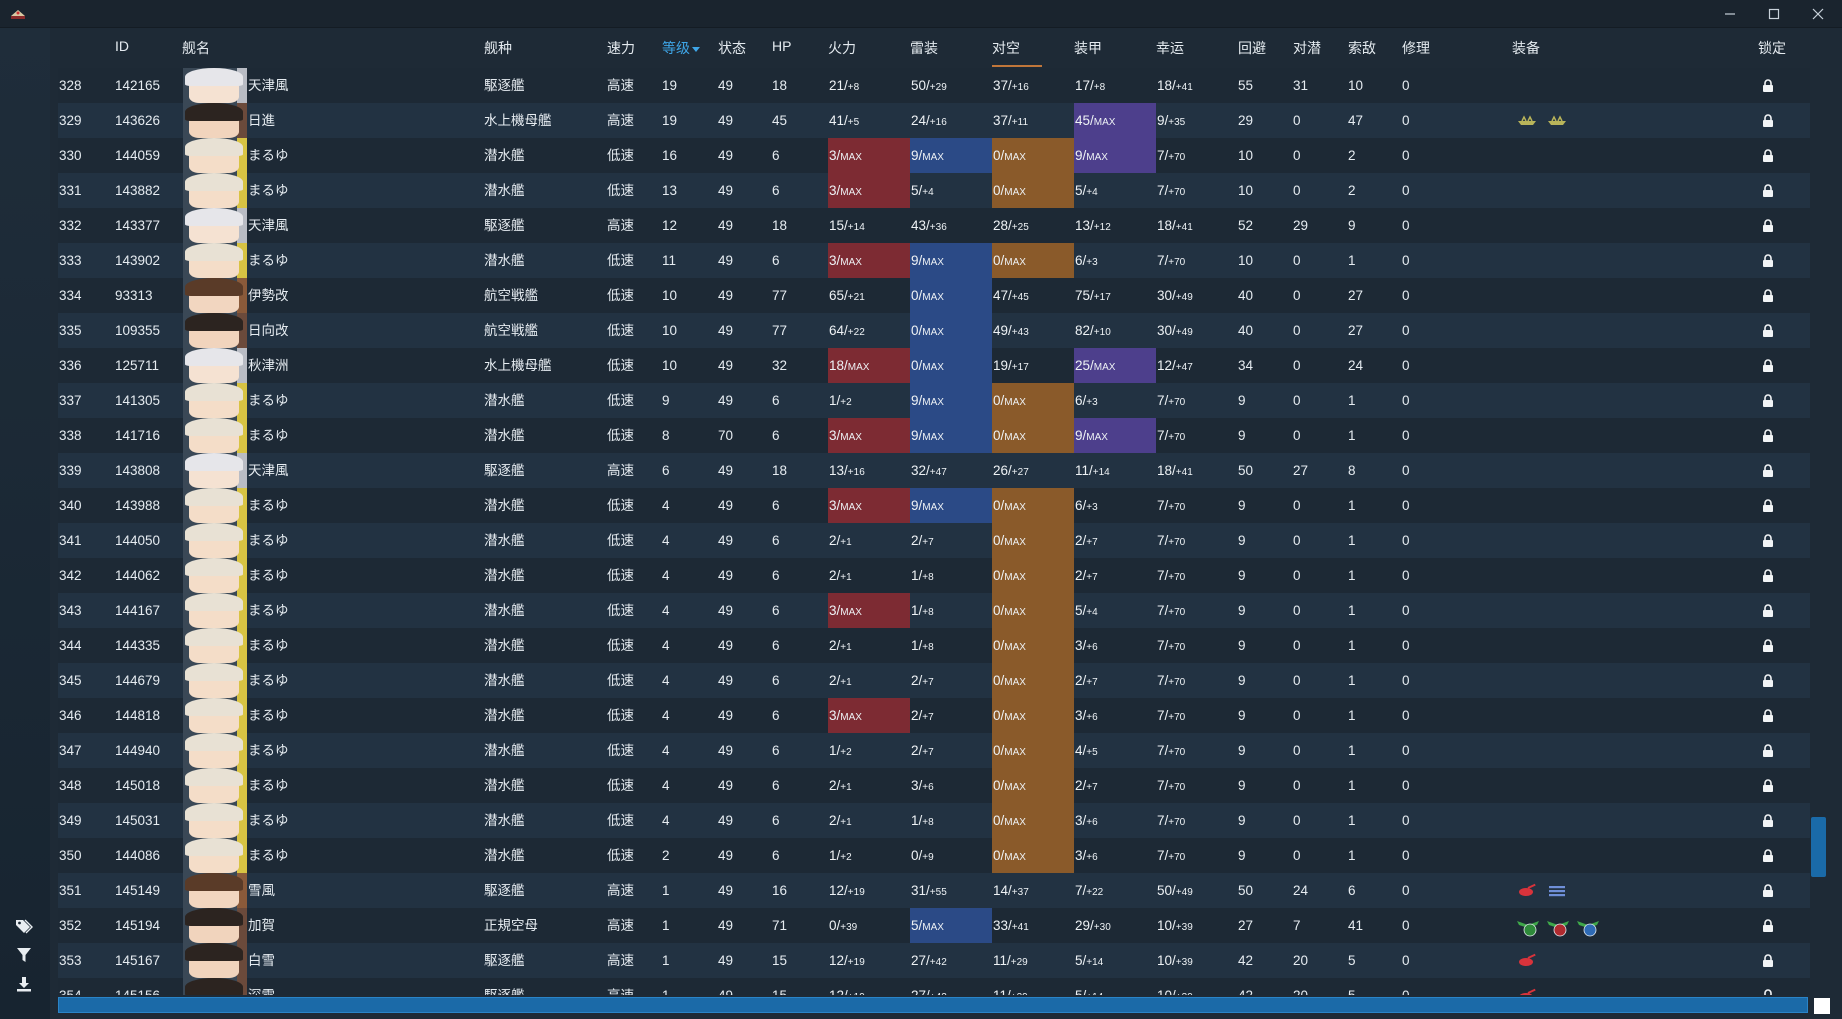  Describe the element at coordinates (1818, 14) in the screenshot. I see `close-icon` at that location.